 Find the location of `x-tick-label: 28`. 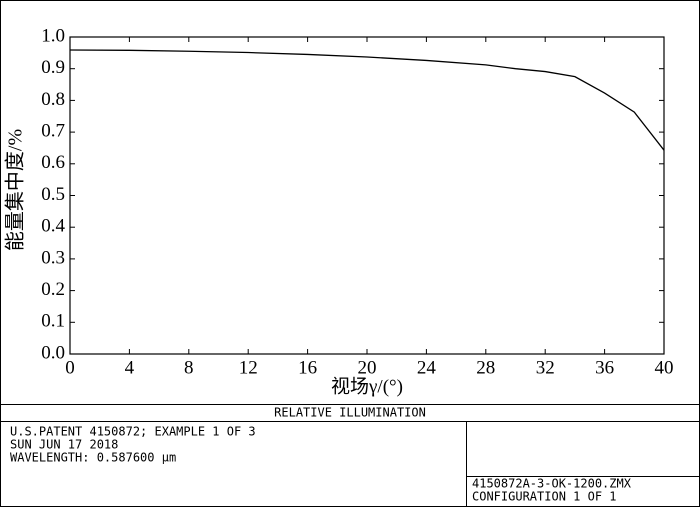

x-tick-label: 28 is located at coordinates (485, 367).